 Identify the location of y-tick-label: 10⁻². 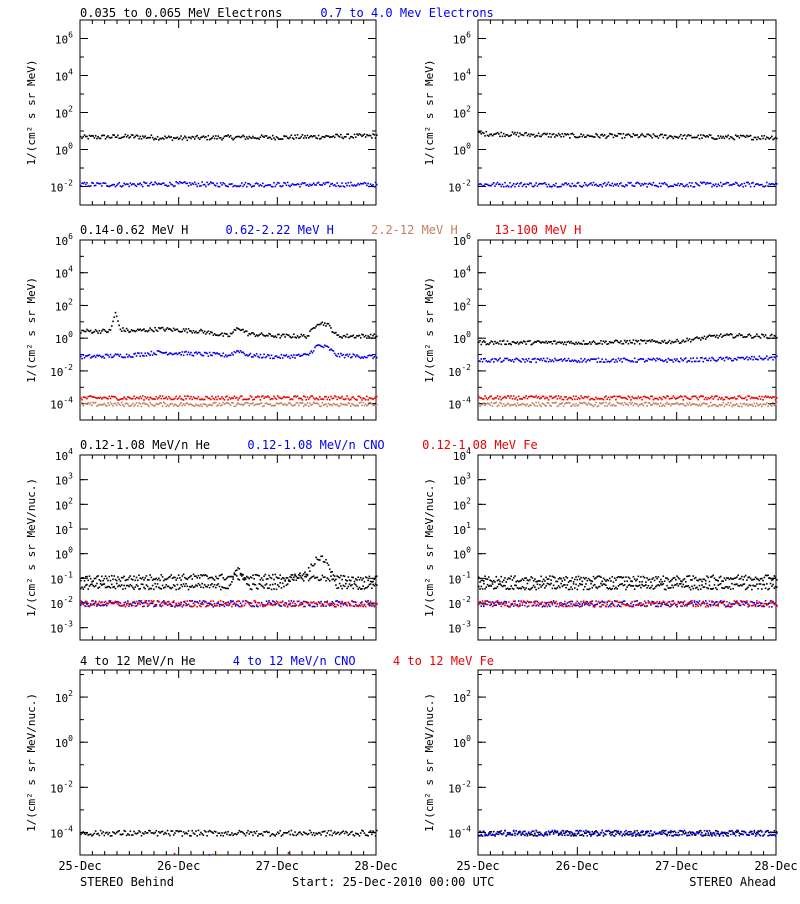
(61, 371).